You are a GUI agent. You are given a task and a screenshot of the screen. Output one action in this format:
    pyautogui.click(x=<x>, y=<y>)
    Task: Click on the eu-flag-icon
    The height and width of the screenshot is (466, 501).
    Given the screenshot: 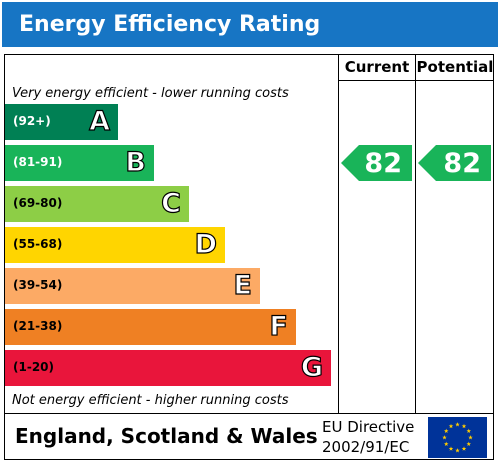 What is the action you would take?
    pyautogui.click(x=457, y=437)
    